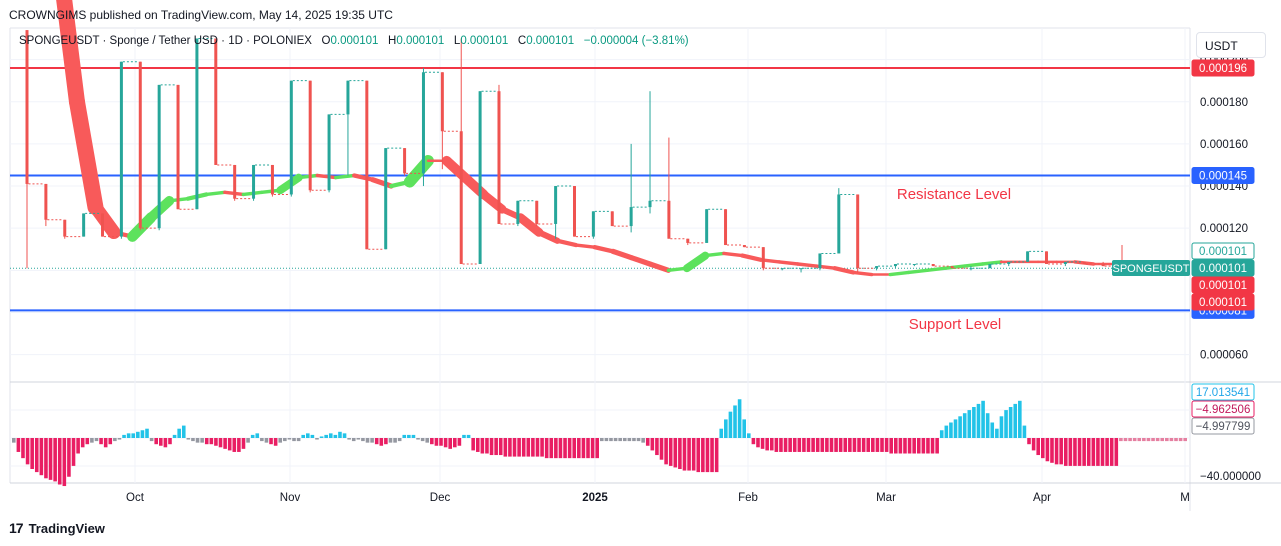 The width and height of the screenshot is (1281, 546). What do you see at coordinates (1223, 268) in the screenshot?
I see `last-price-tag: 0.000101` at bounding box center [1223, 268].